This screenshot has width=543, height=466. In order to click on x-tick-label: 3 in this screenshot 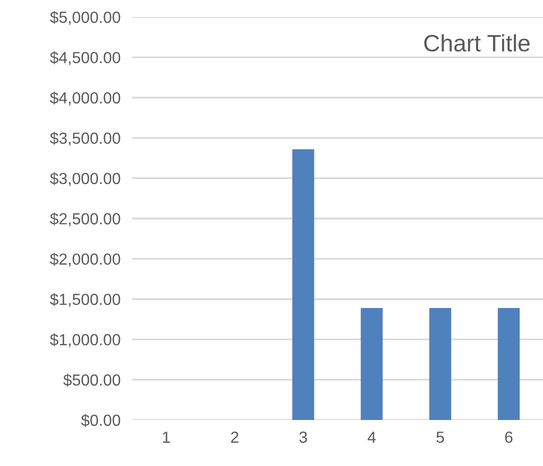, I will do `click(303, 437)`.